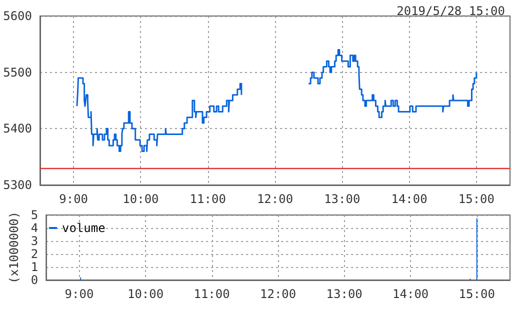  Describe the element at coordinates (17, 16) in the screenshot. I see `y-tick-label: 5600` at that location.